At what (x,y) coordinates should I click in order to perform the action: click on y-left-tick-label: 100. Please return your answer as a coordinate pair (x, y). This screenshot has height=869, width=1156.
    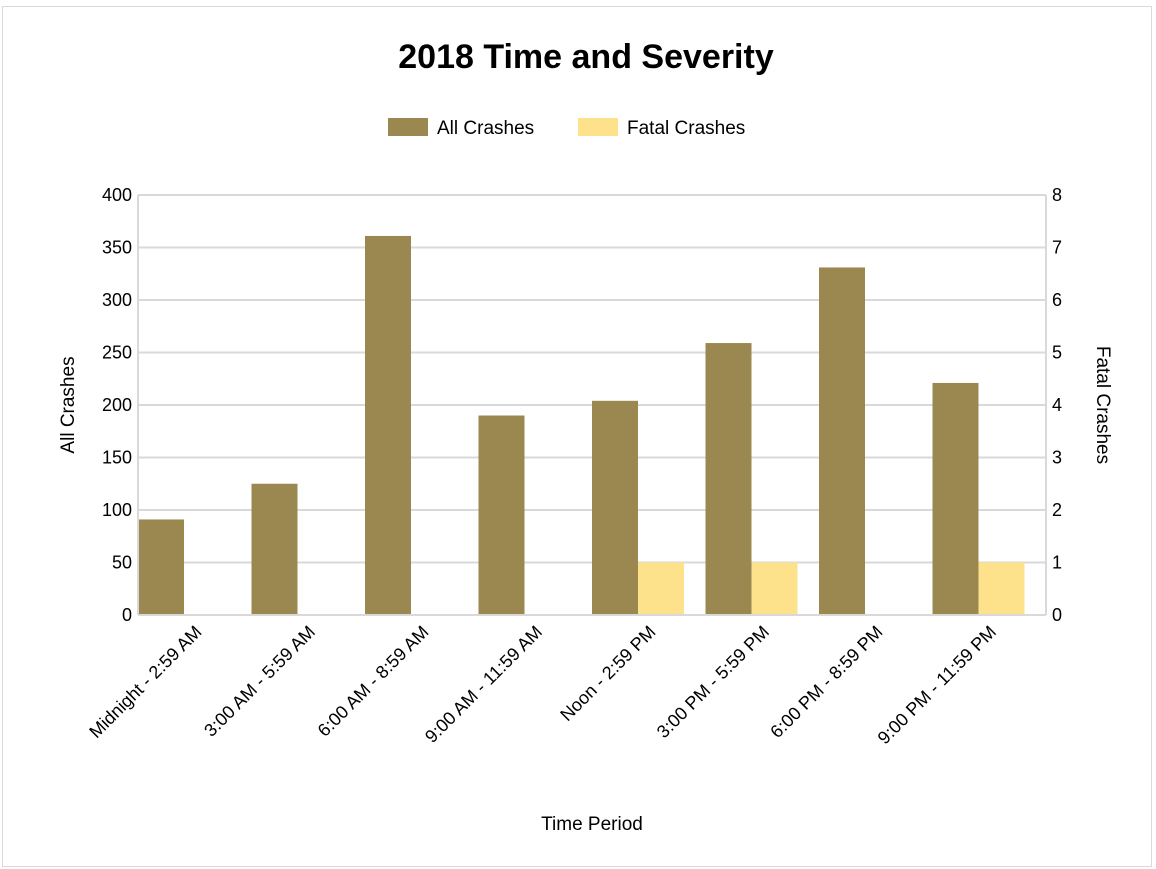
    Looking at the image, I should click on (117, 510).